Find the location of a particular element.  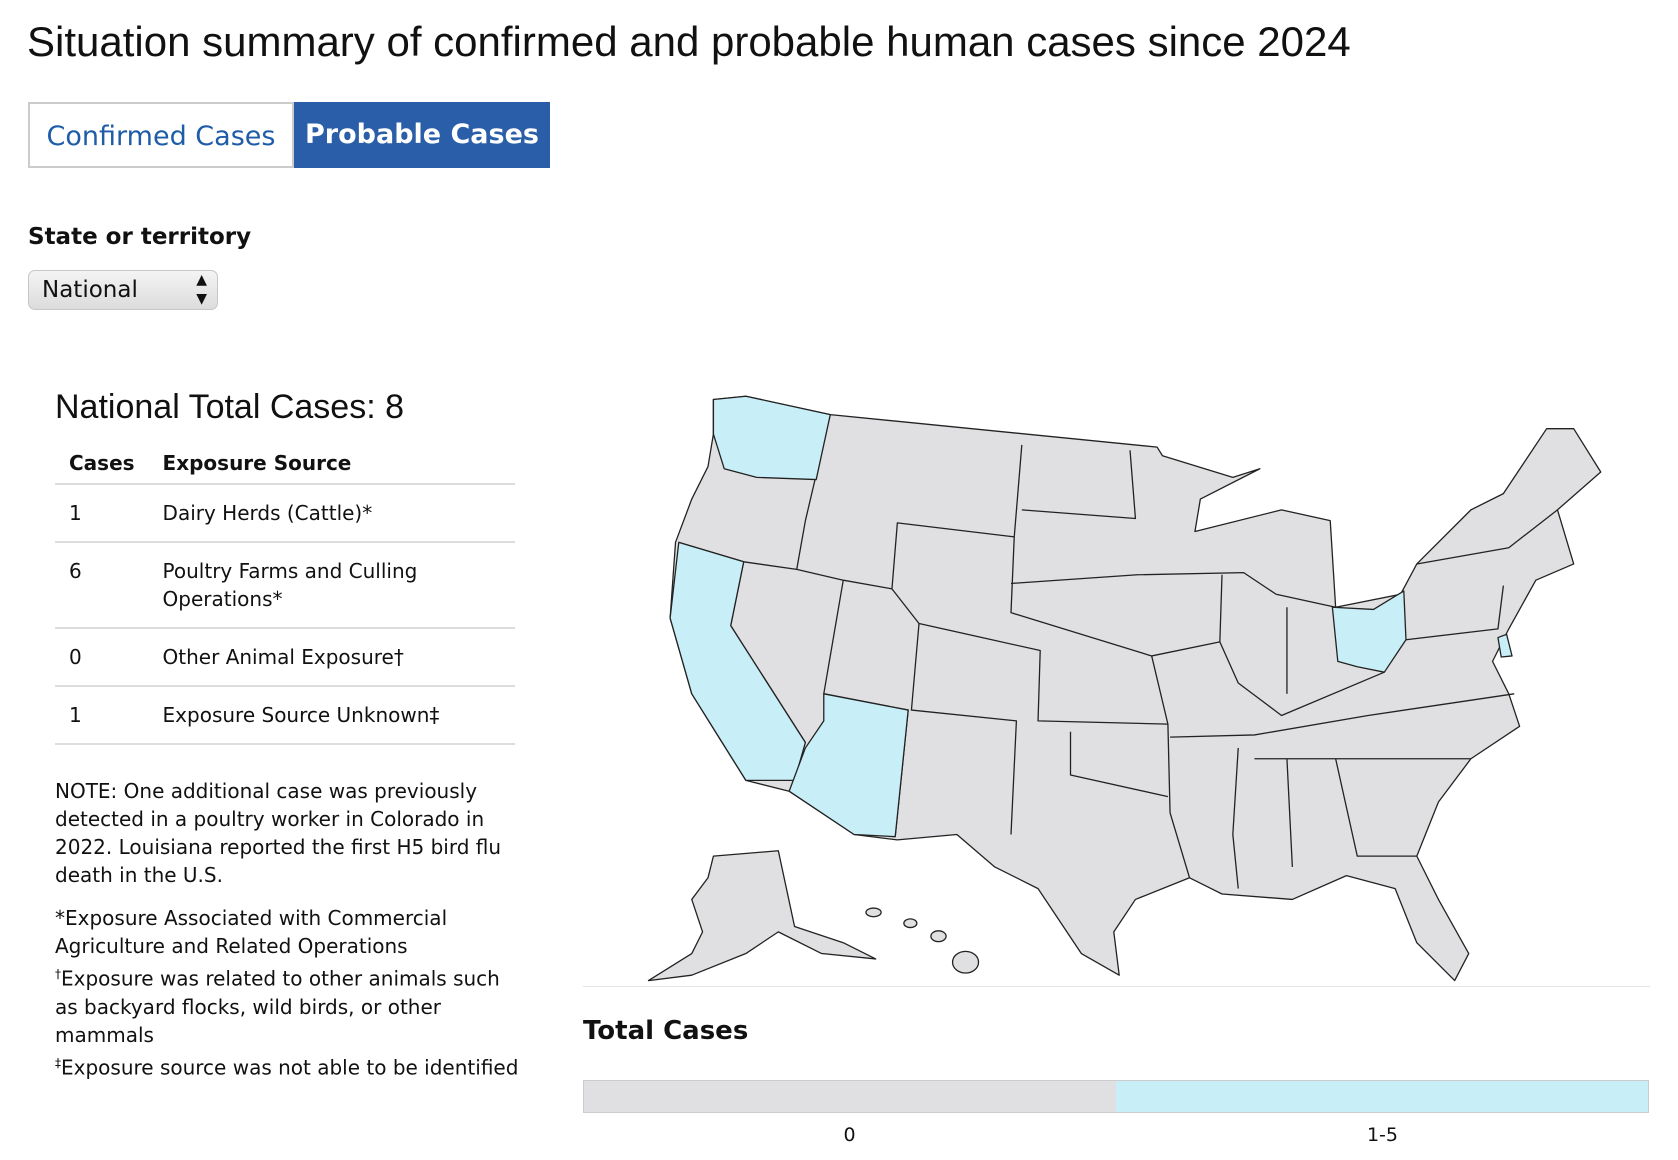

table-row: 1 Dairy Herds (Cattle)* is located at coordinates (285, 513).